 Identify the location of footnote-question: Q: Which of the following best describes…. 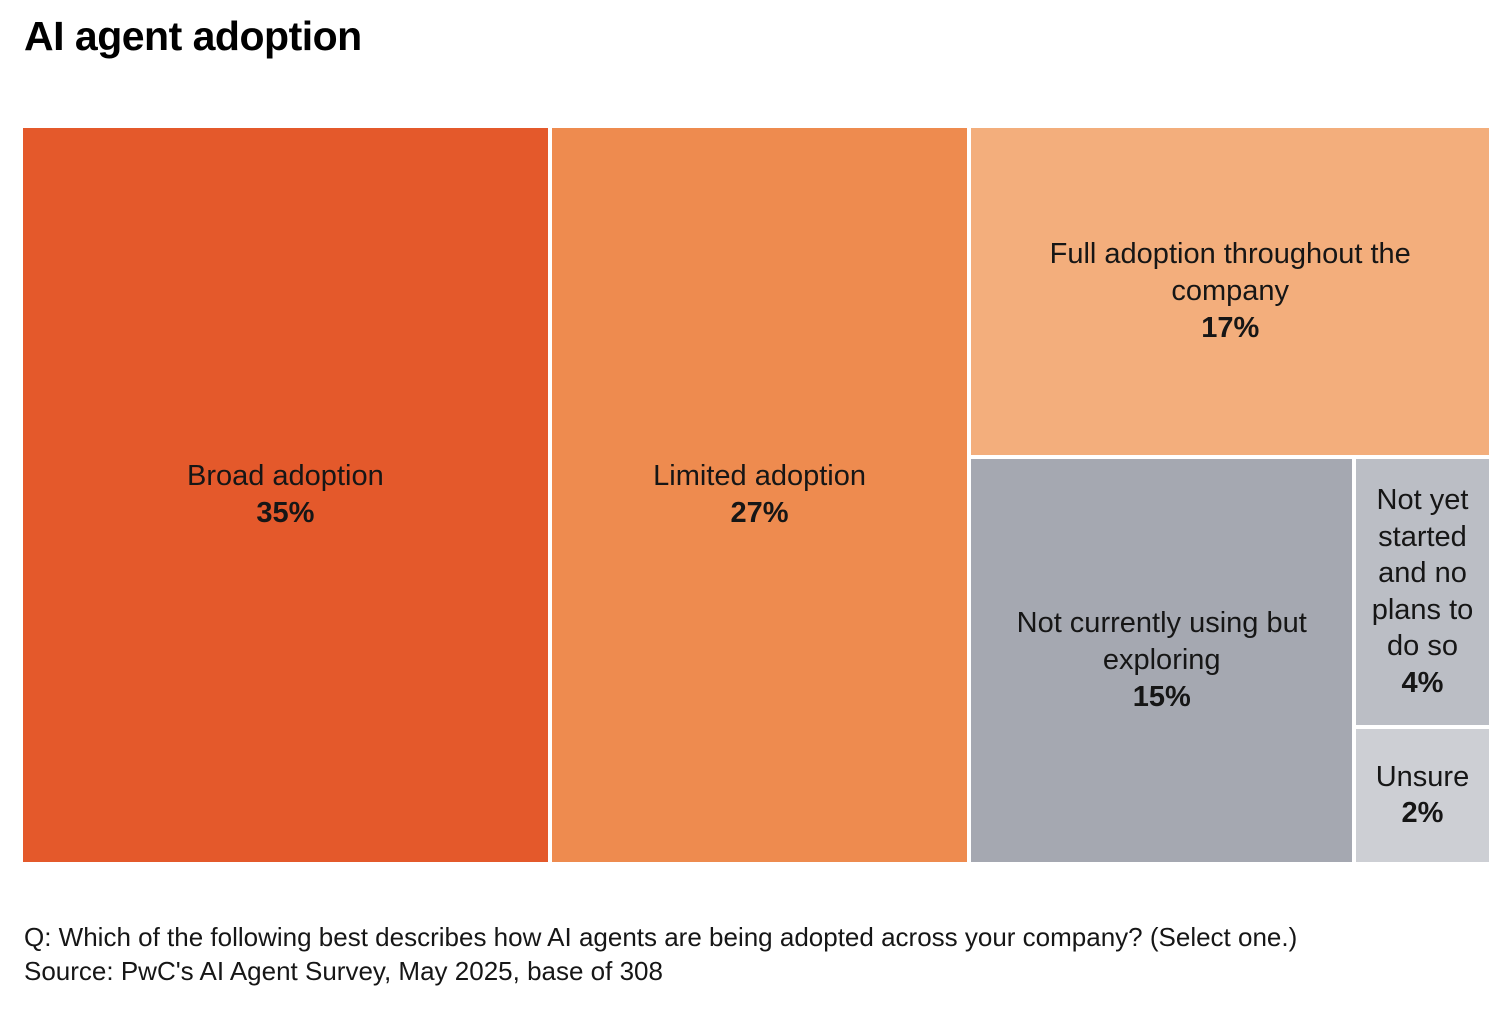
(661, 937).